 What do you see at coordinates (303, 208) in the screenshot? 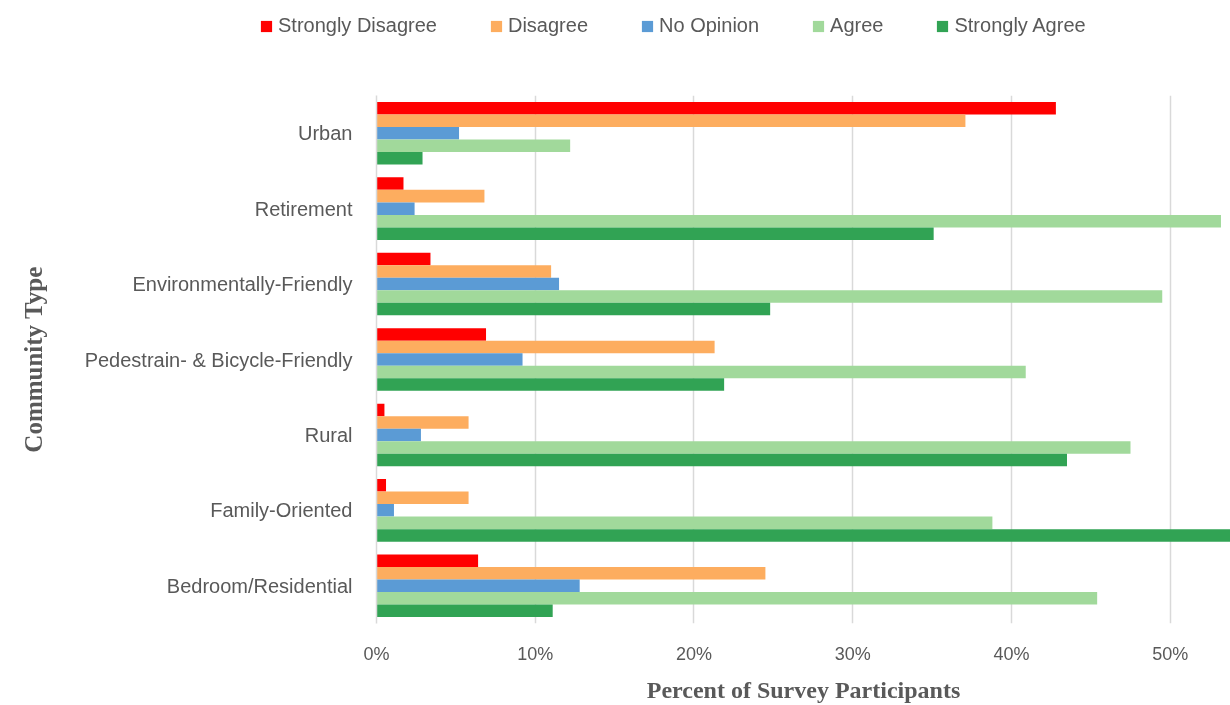
I see `y-tick-label: Retirement` at bounding box center [303, 208].